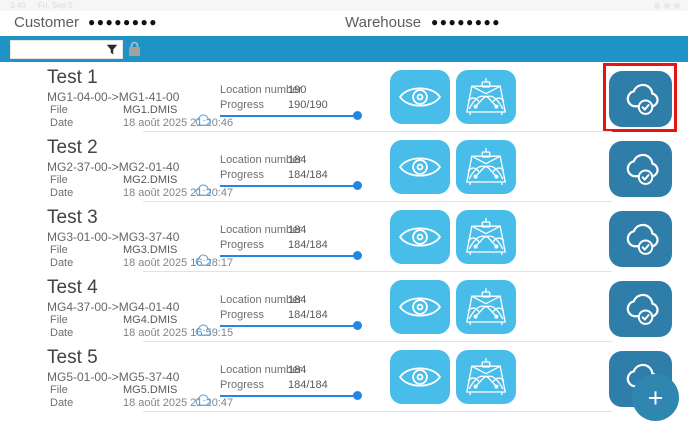 The width and height of the screenshot is (688, 421). Describe the element at coordinates (344, 49) in the screenshot. I see `filter-toolbar` at that location.